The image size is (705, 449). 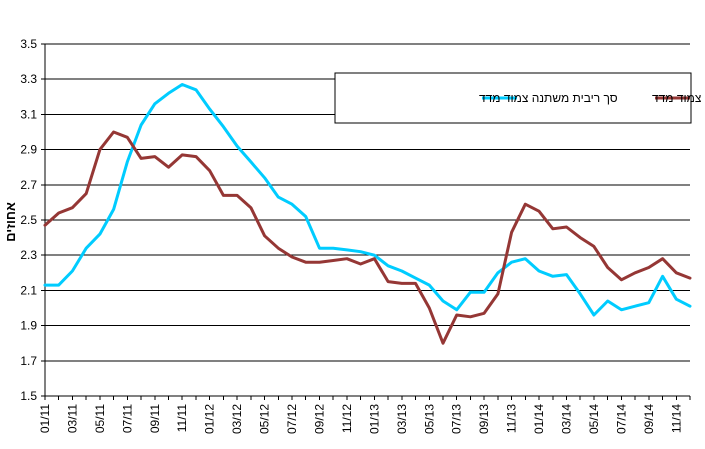 What do you see at coordinates (347, 418) in the screenshot?
I see `x-tick-label: 11/12` at bounding box center [347, 418].